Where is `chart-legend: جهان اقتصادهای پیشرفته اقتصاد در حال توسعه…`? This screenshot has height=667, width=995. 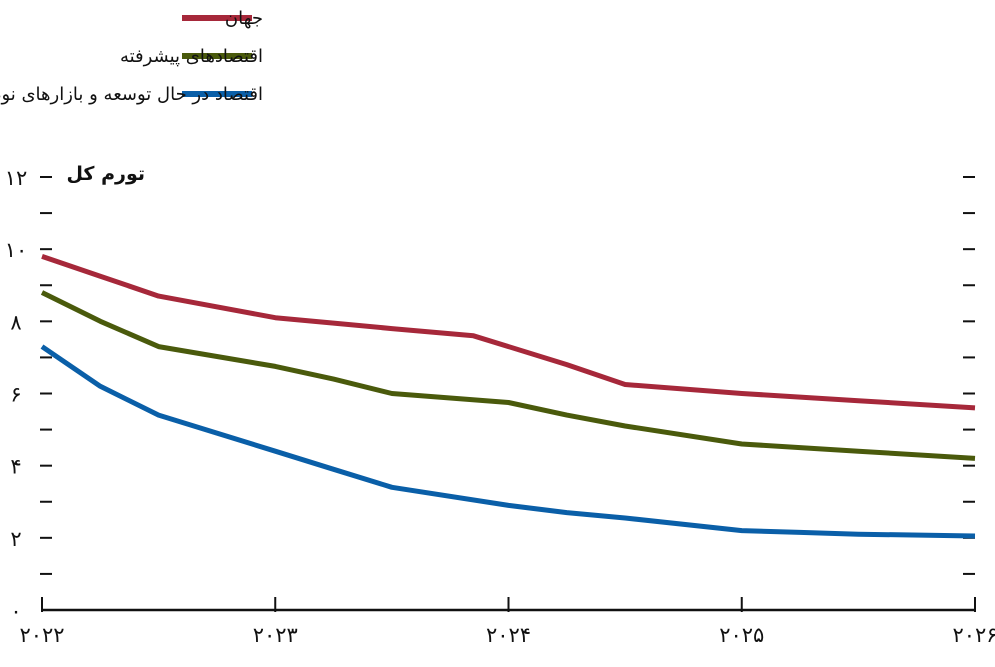
chart-legend: جهان اقتصادهای پیشرفته اقتصاد در حال توسعه… is located at coordinates (131, 56).